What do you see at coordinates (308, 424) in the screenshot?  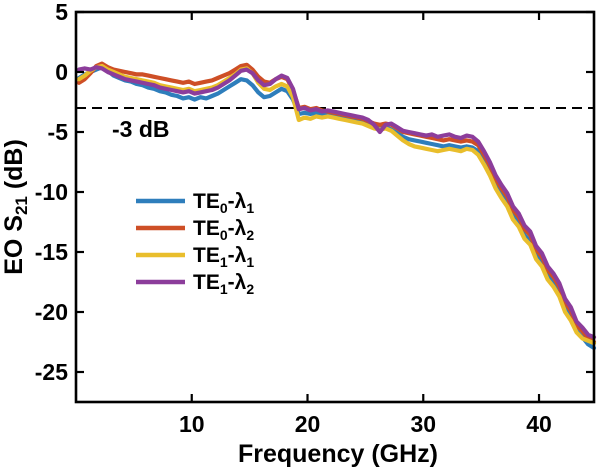 I see `x-tick-label: 20` at bounding box center [308, 424].